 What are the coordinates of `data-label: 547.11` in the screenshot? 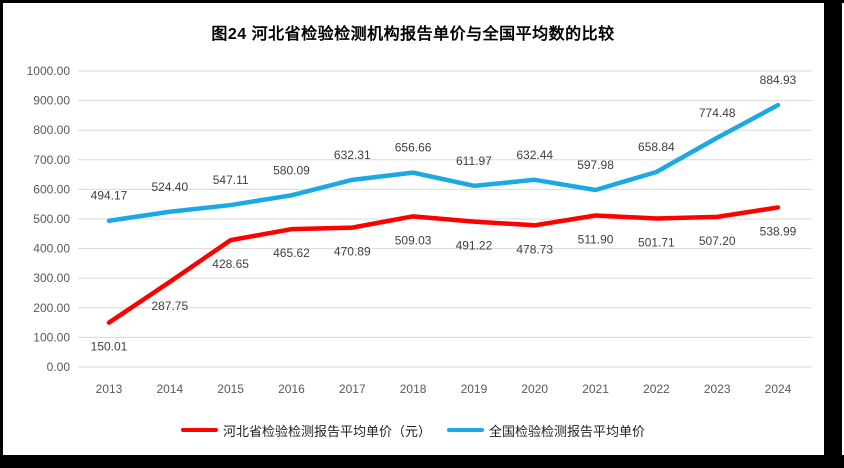 It's located at (231, 180).